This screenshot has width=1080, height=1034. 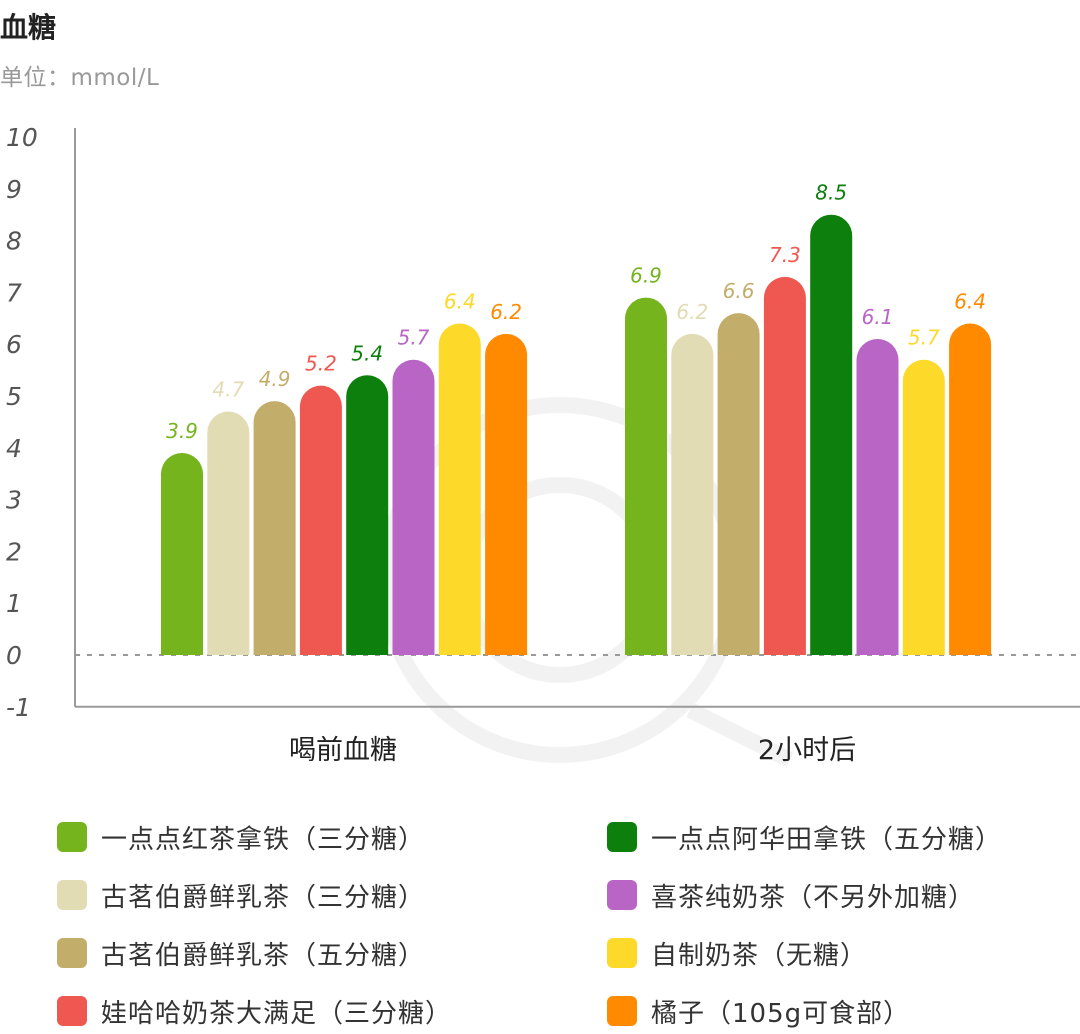 I want to click on data-label: 5.4, so click(x=367, y=353).